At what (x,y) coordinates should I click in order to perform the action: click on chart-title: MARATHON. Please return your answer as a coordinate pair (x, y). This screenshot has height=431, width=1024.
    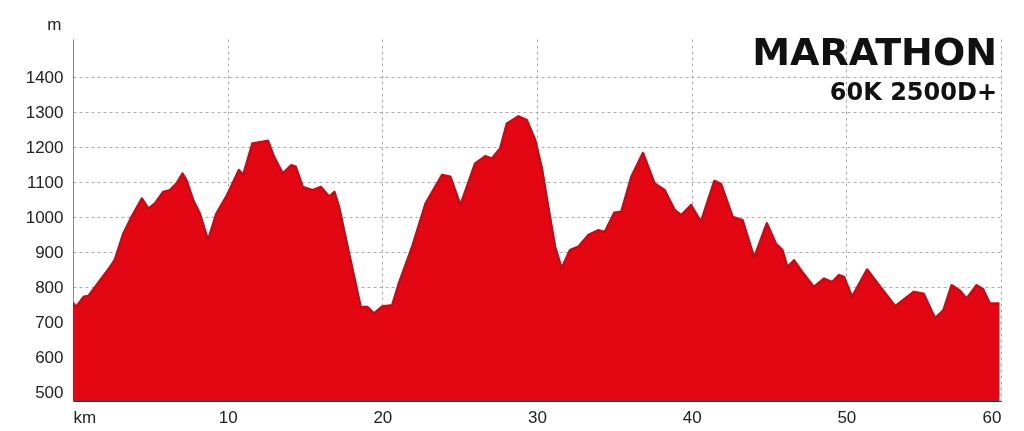
    Looking at the image, I should click on (874, 52).